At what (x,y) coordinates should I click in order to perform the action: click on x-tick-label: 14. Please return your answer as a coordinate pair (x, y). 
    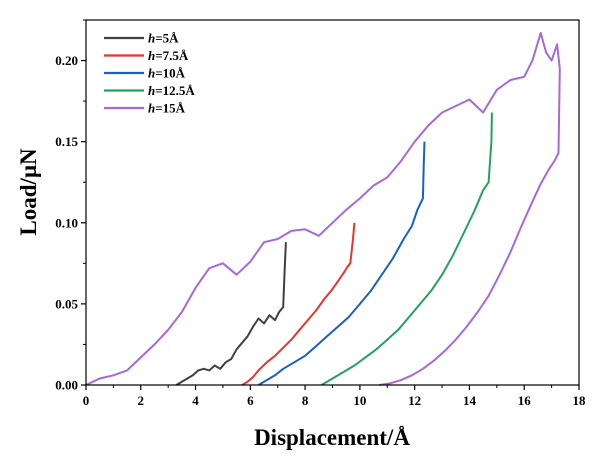
    Looking at the image, I should click on (470, 400).